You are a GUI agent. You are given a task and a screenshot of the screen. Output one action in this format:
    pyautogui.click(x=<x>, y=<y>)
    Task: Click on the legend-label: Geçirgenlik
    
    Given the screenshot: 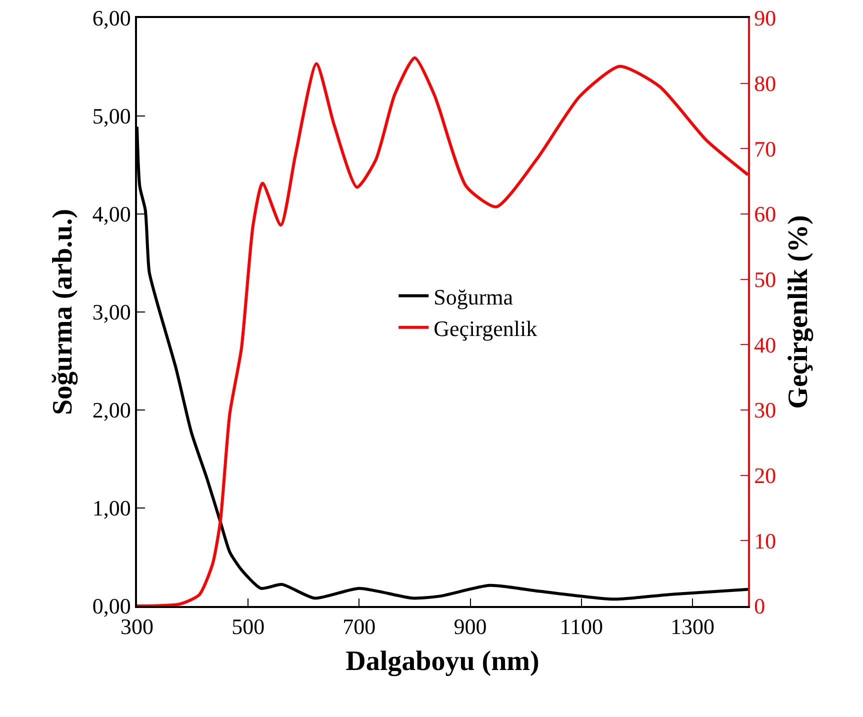 What is the action you would take?
    pyautogui.click(x=486, y=328)
    